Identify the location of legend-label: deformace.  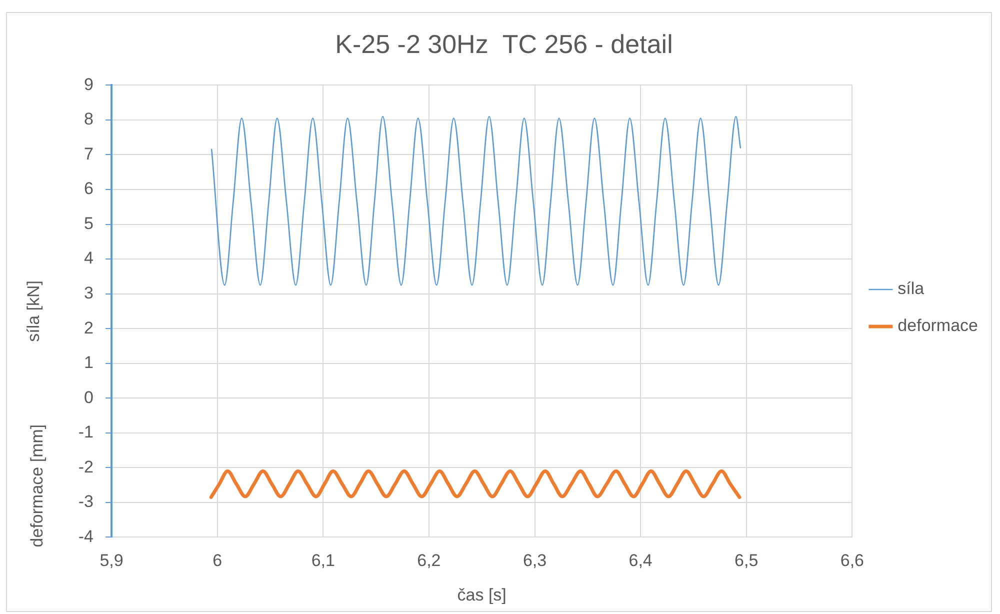
(938, 326).